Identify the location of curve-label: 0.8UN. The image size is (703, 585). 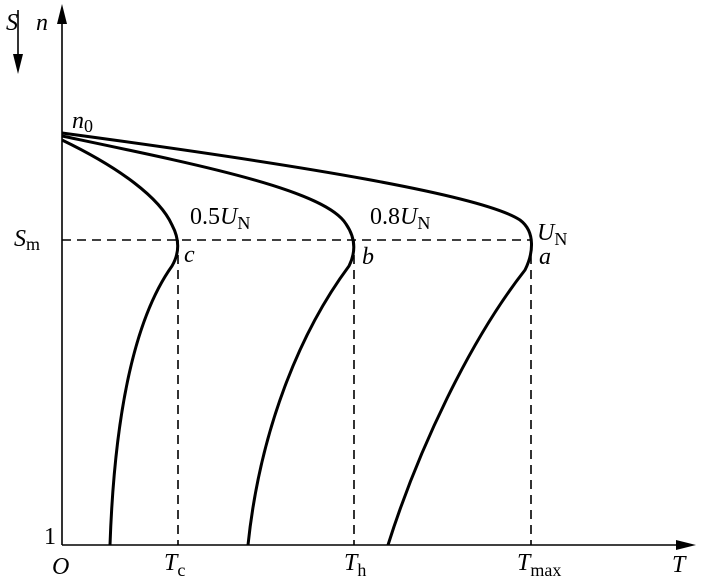
(400, 218).